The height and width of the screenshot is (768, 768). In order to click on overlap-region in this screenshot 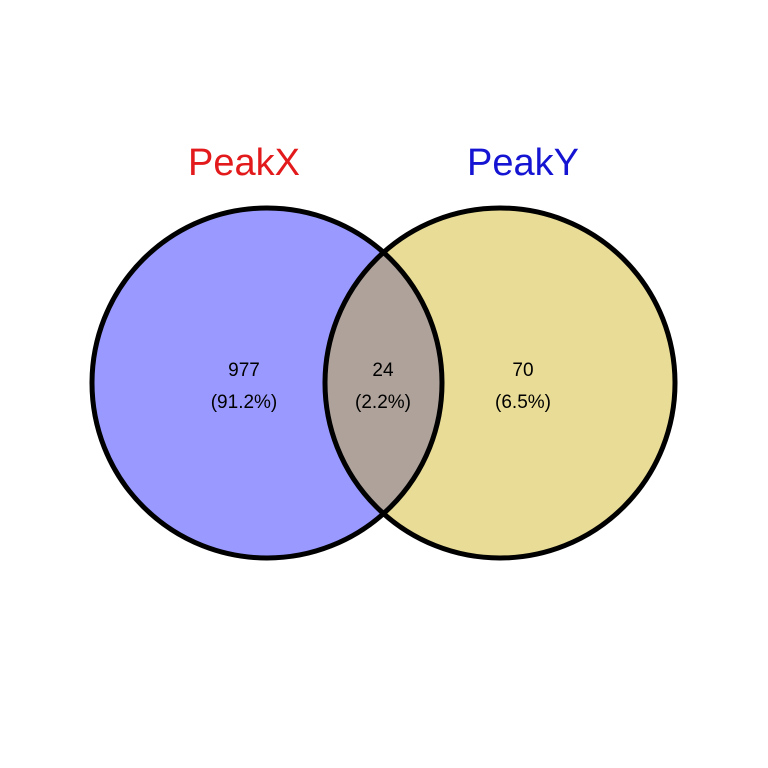, I will do `click(383, 383)`.